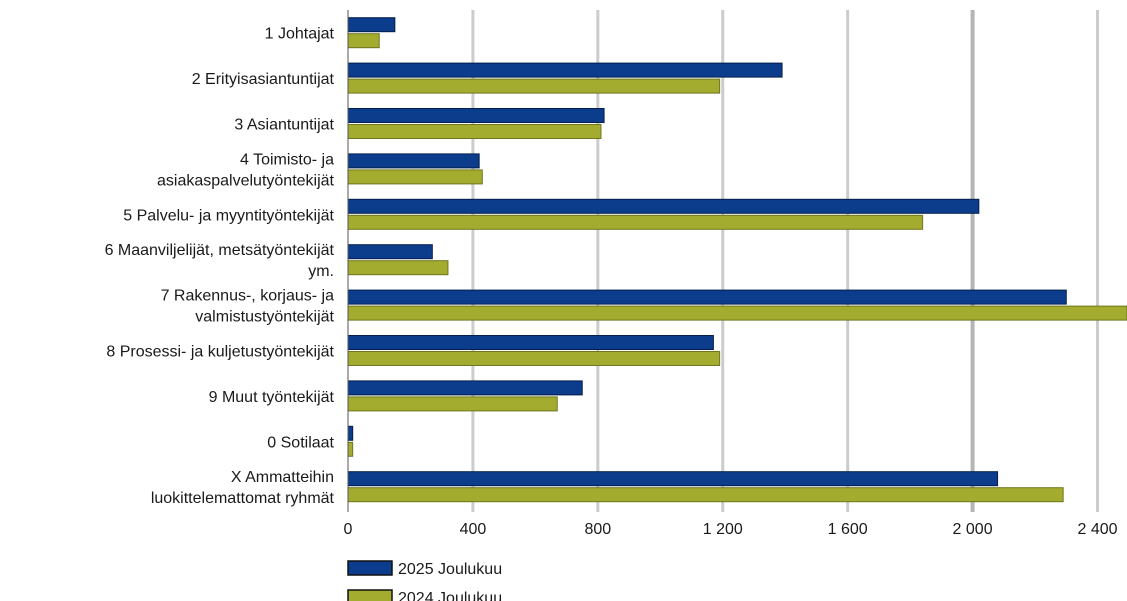 This screenshot has width=1127, height=601. What do you see at coordinates (973, 529) in the screenshot?
I see `x-tick-label-2000: 2 000` at bounding box center [973, 529].